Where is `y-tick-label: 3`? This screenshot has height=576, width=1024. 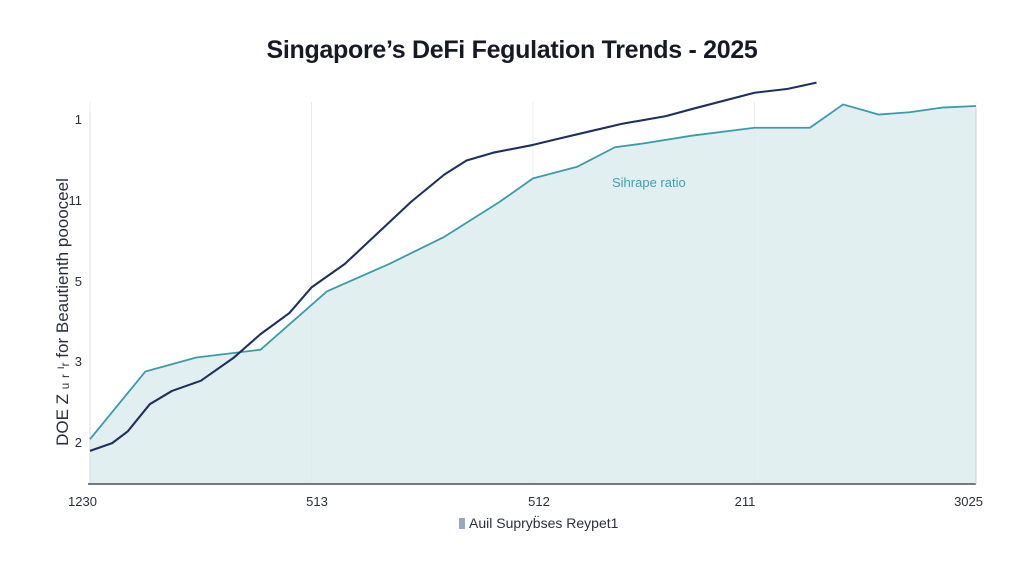 y-tick-label: 3 is located at coordinates (78, 361).